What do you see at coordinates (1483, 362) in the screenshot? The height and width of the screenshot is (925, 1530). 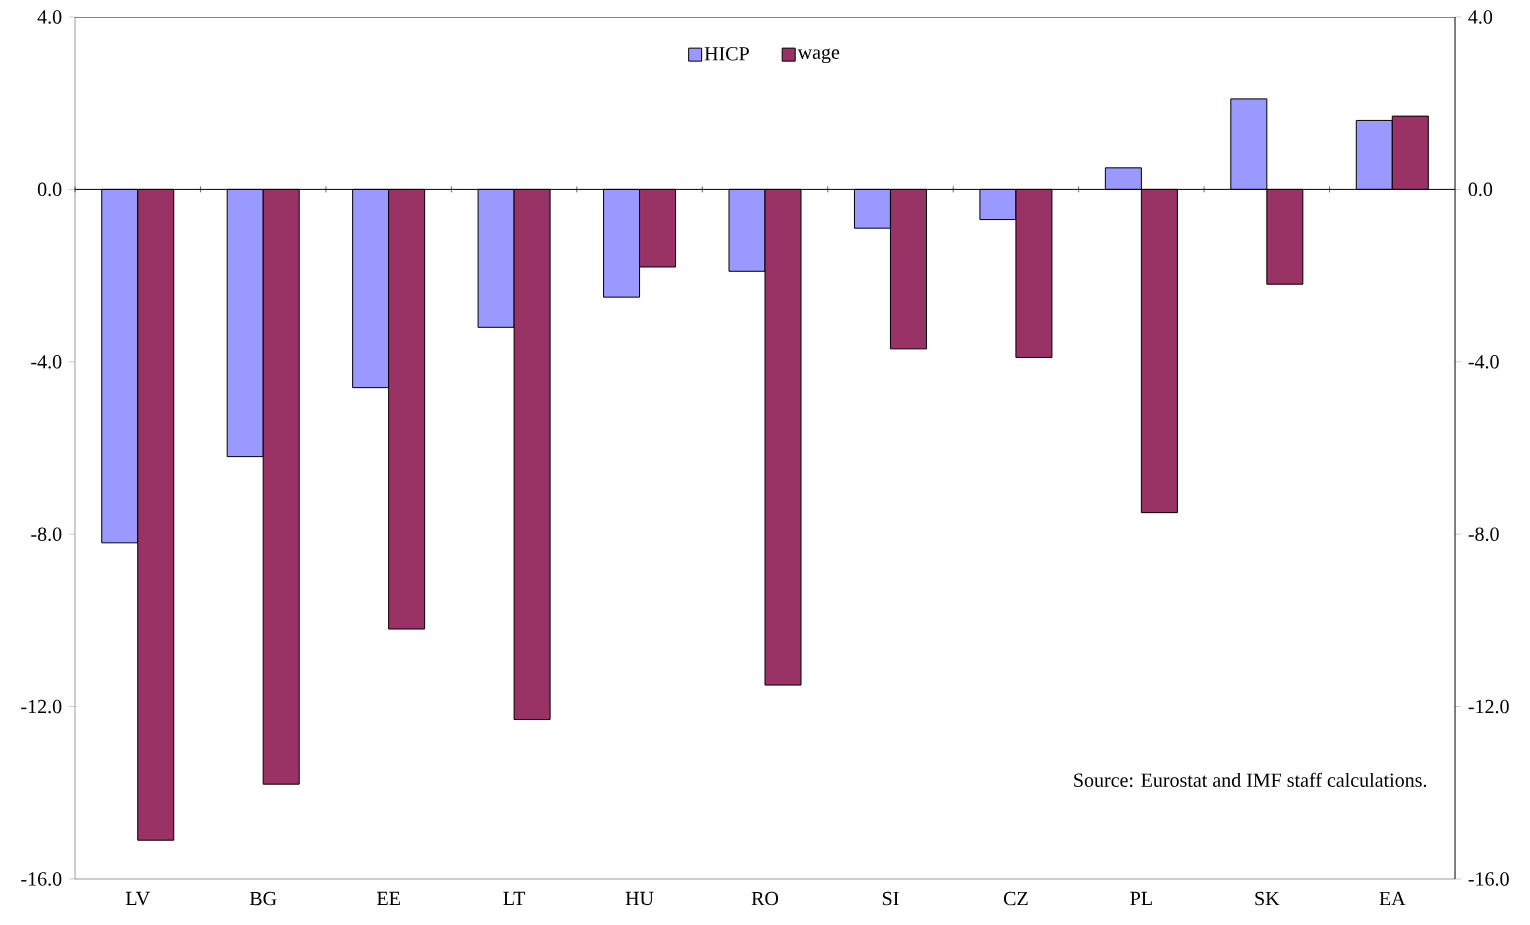 I see `y2-tick-label: -4.0` at bounding box center [1483, 362].